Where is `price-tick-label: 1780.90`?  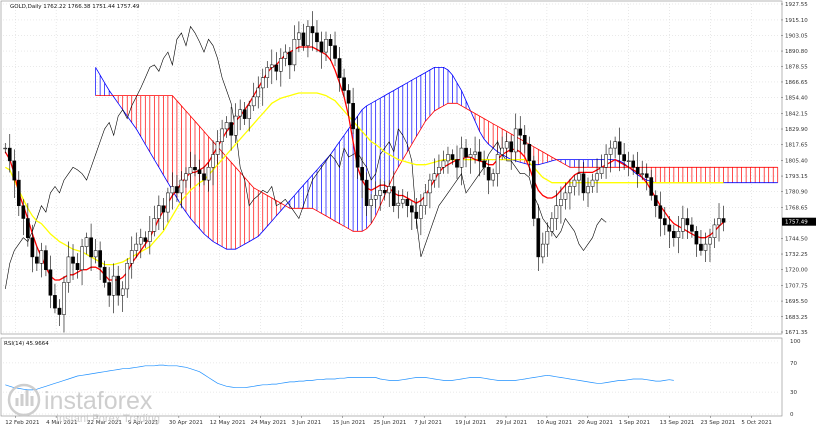 price-tick-label: 1780.90 is located at coordinates (796, 193).